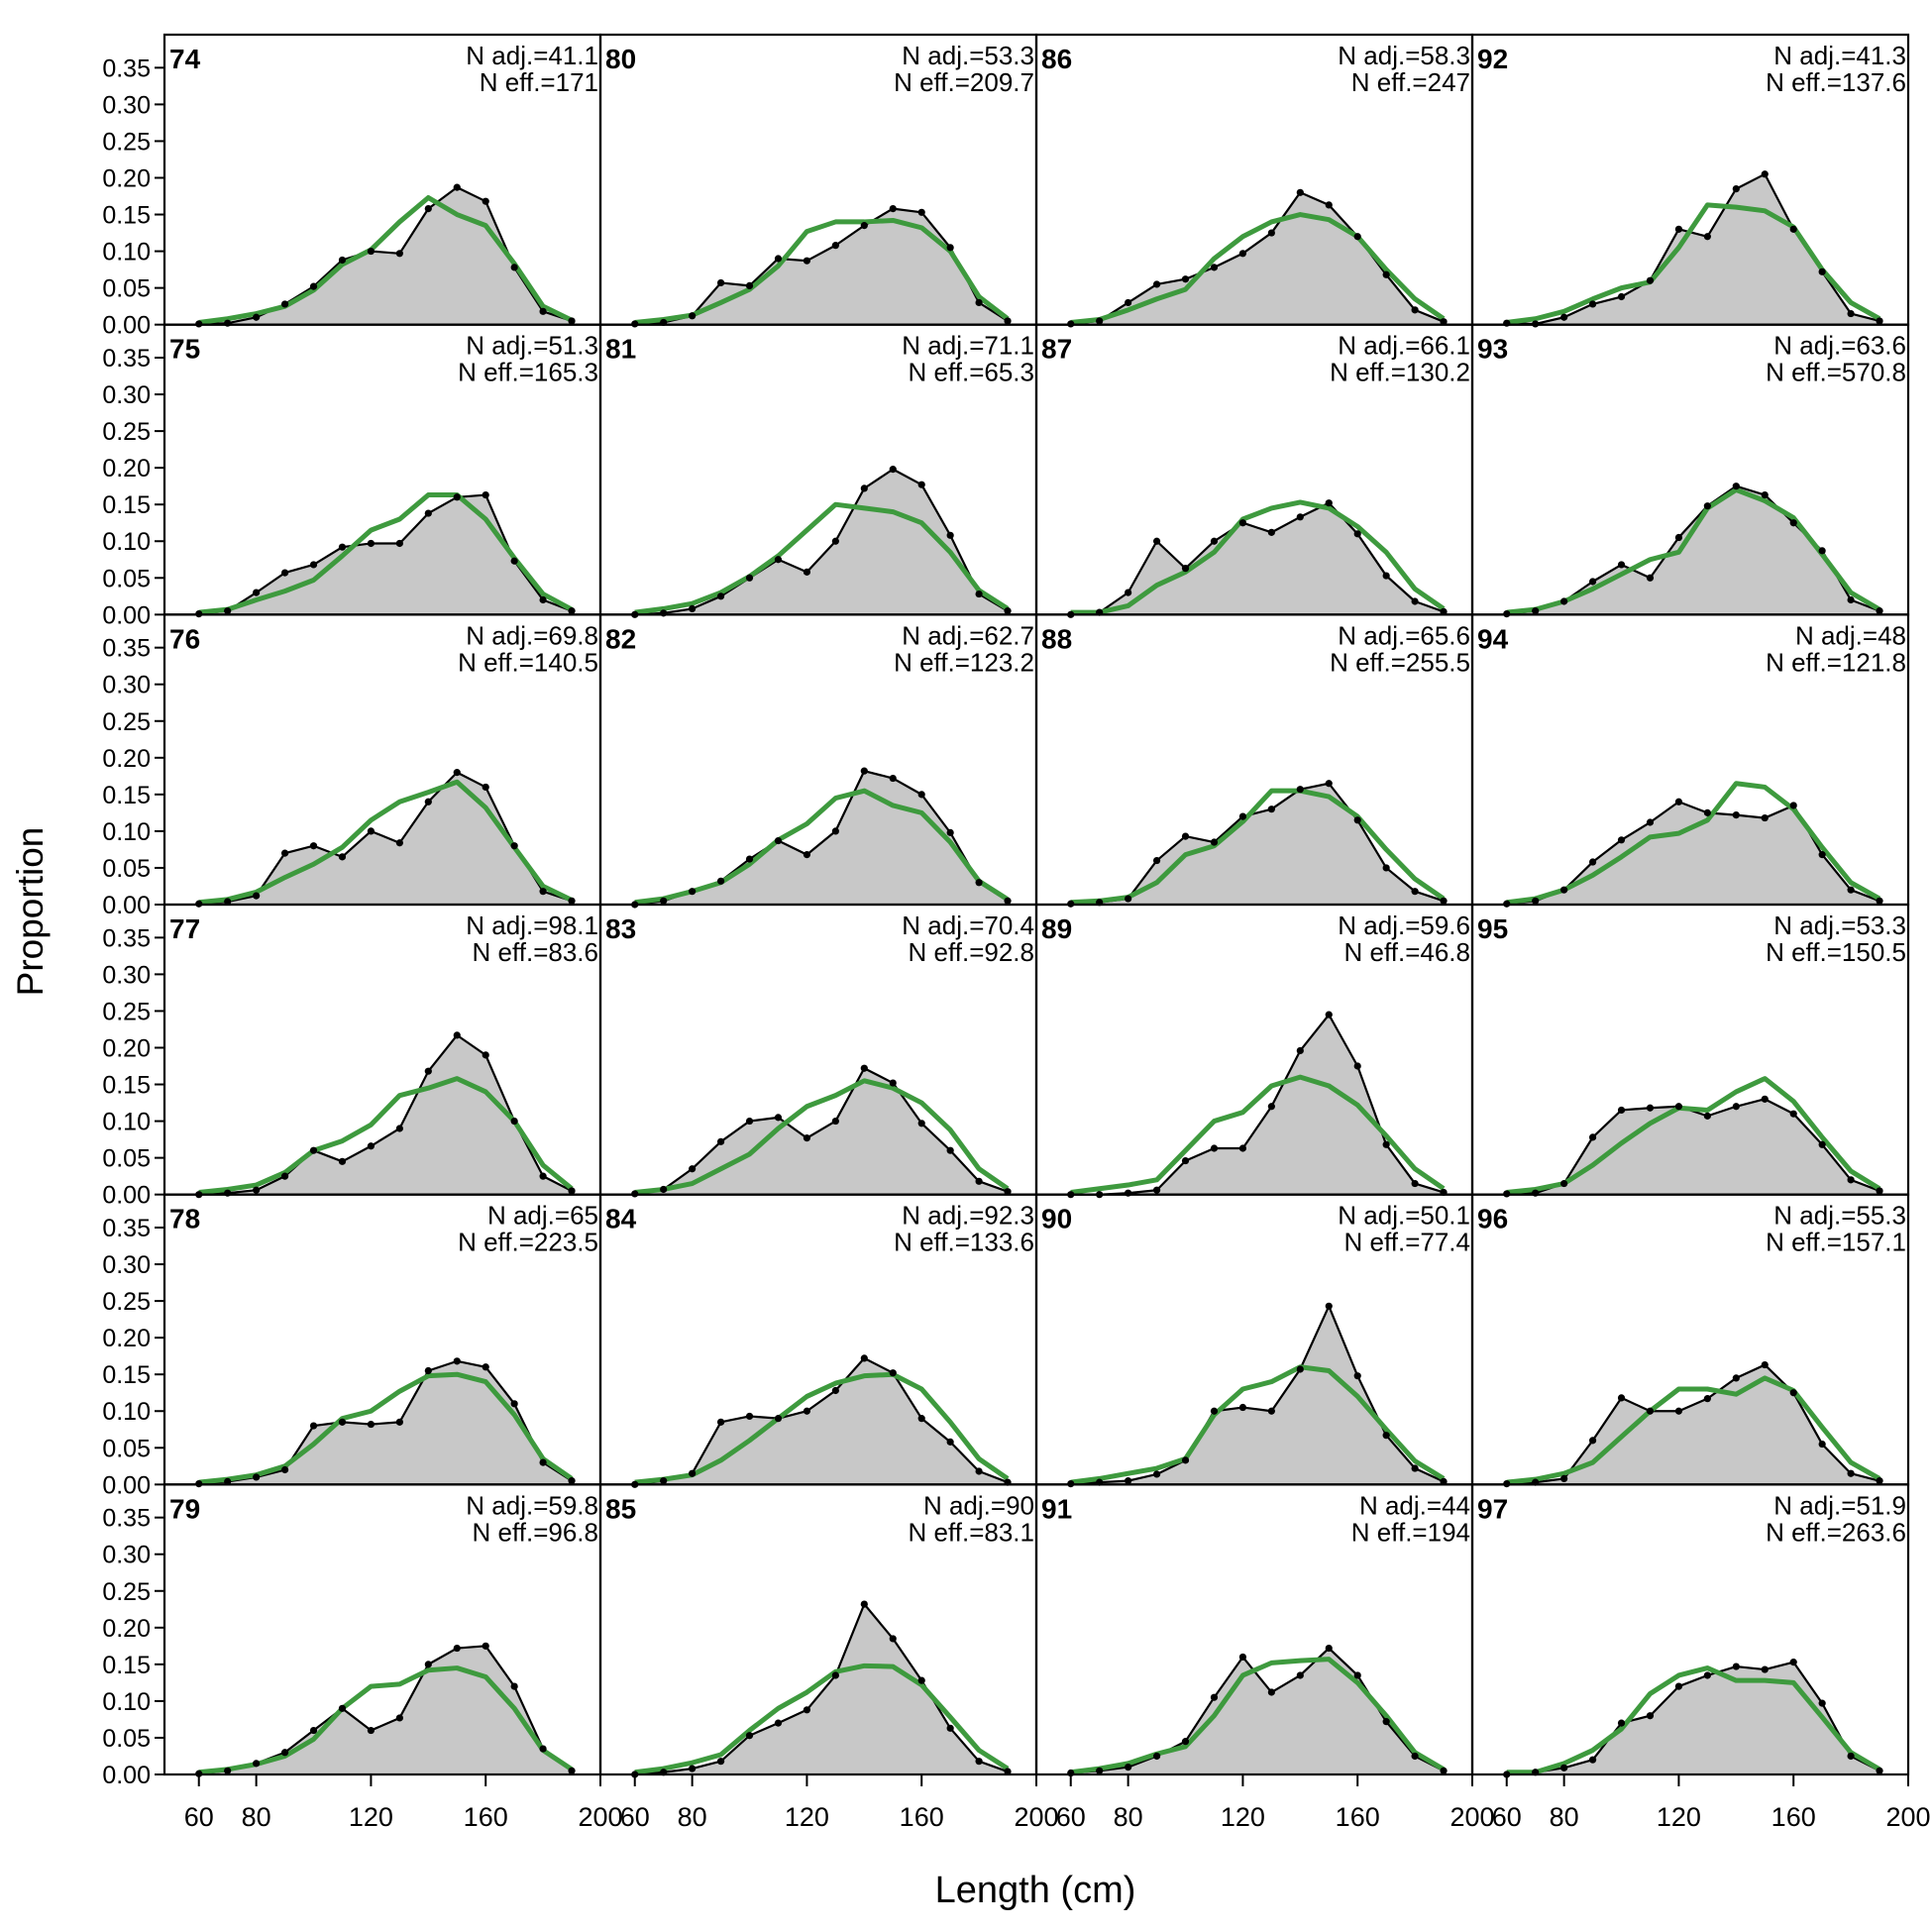  What do you see at coordinates (968, 925) in the screenshot?
I see `n-adj-label: N adj.=70.4` at bounding box center [968, 925].